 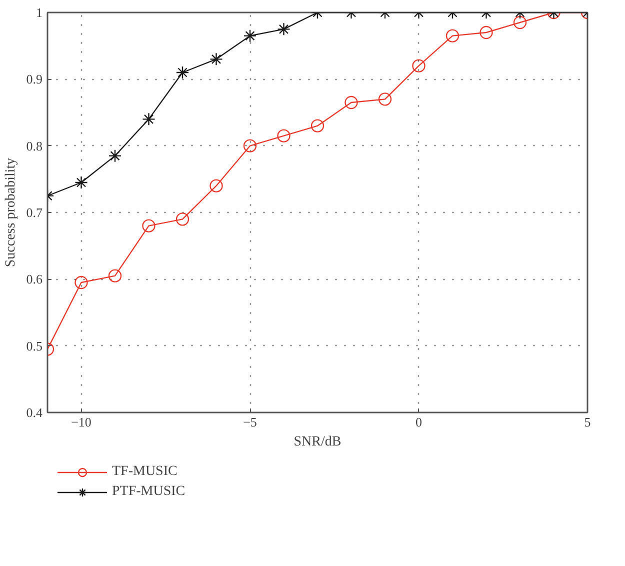 I want to click on y-tick-label: 0.4, so click(x=34, y=412).